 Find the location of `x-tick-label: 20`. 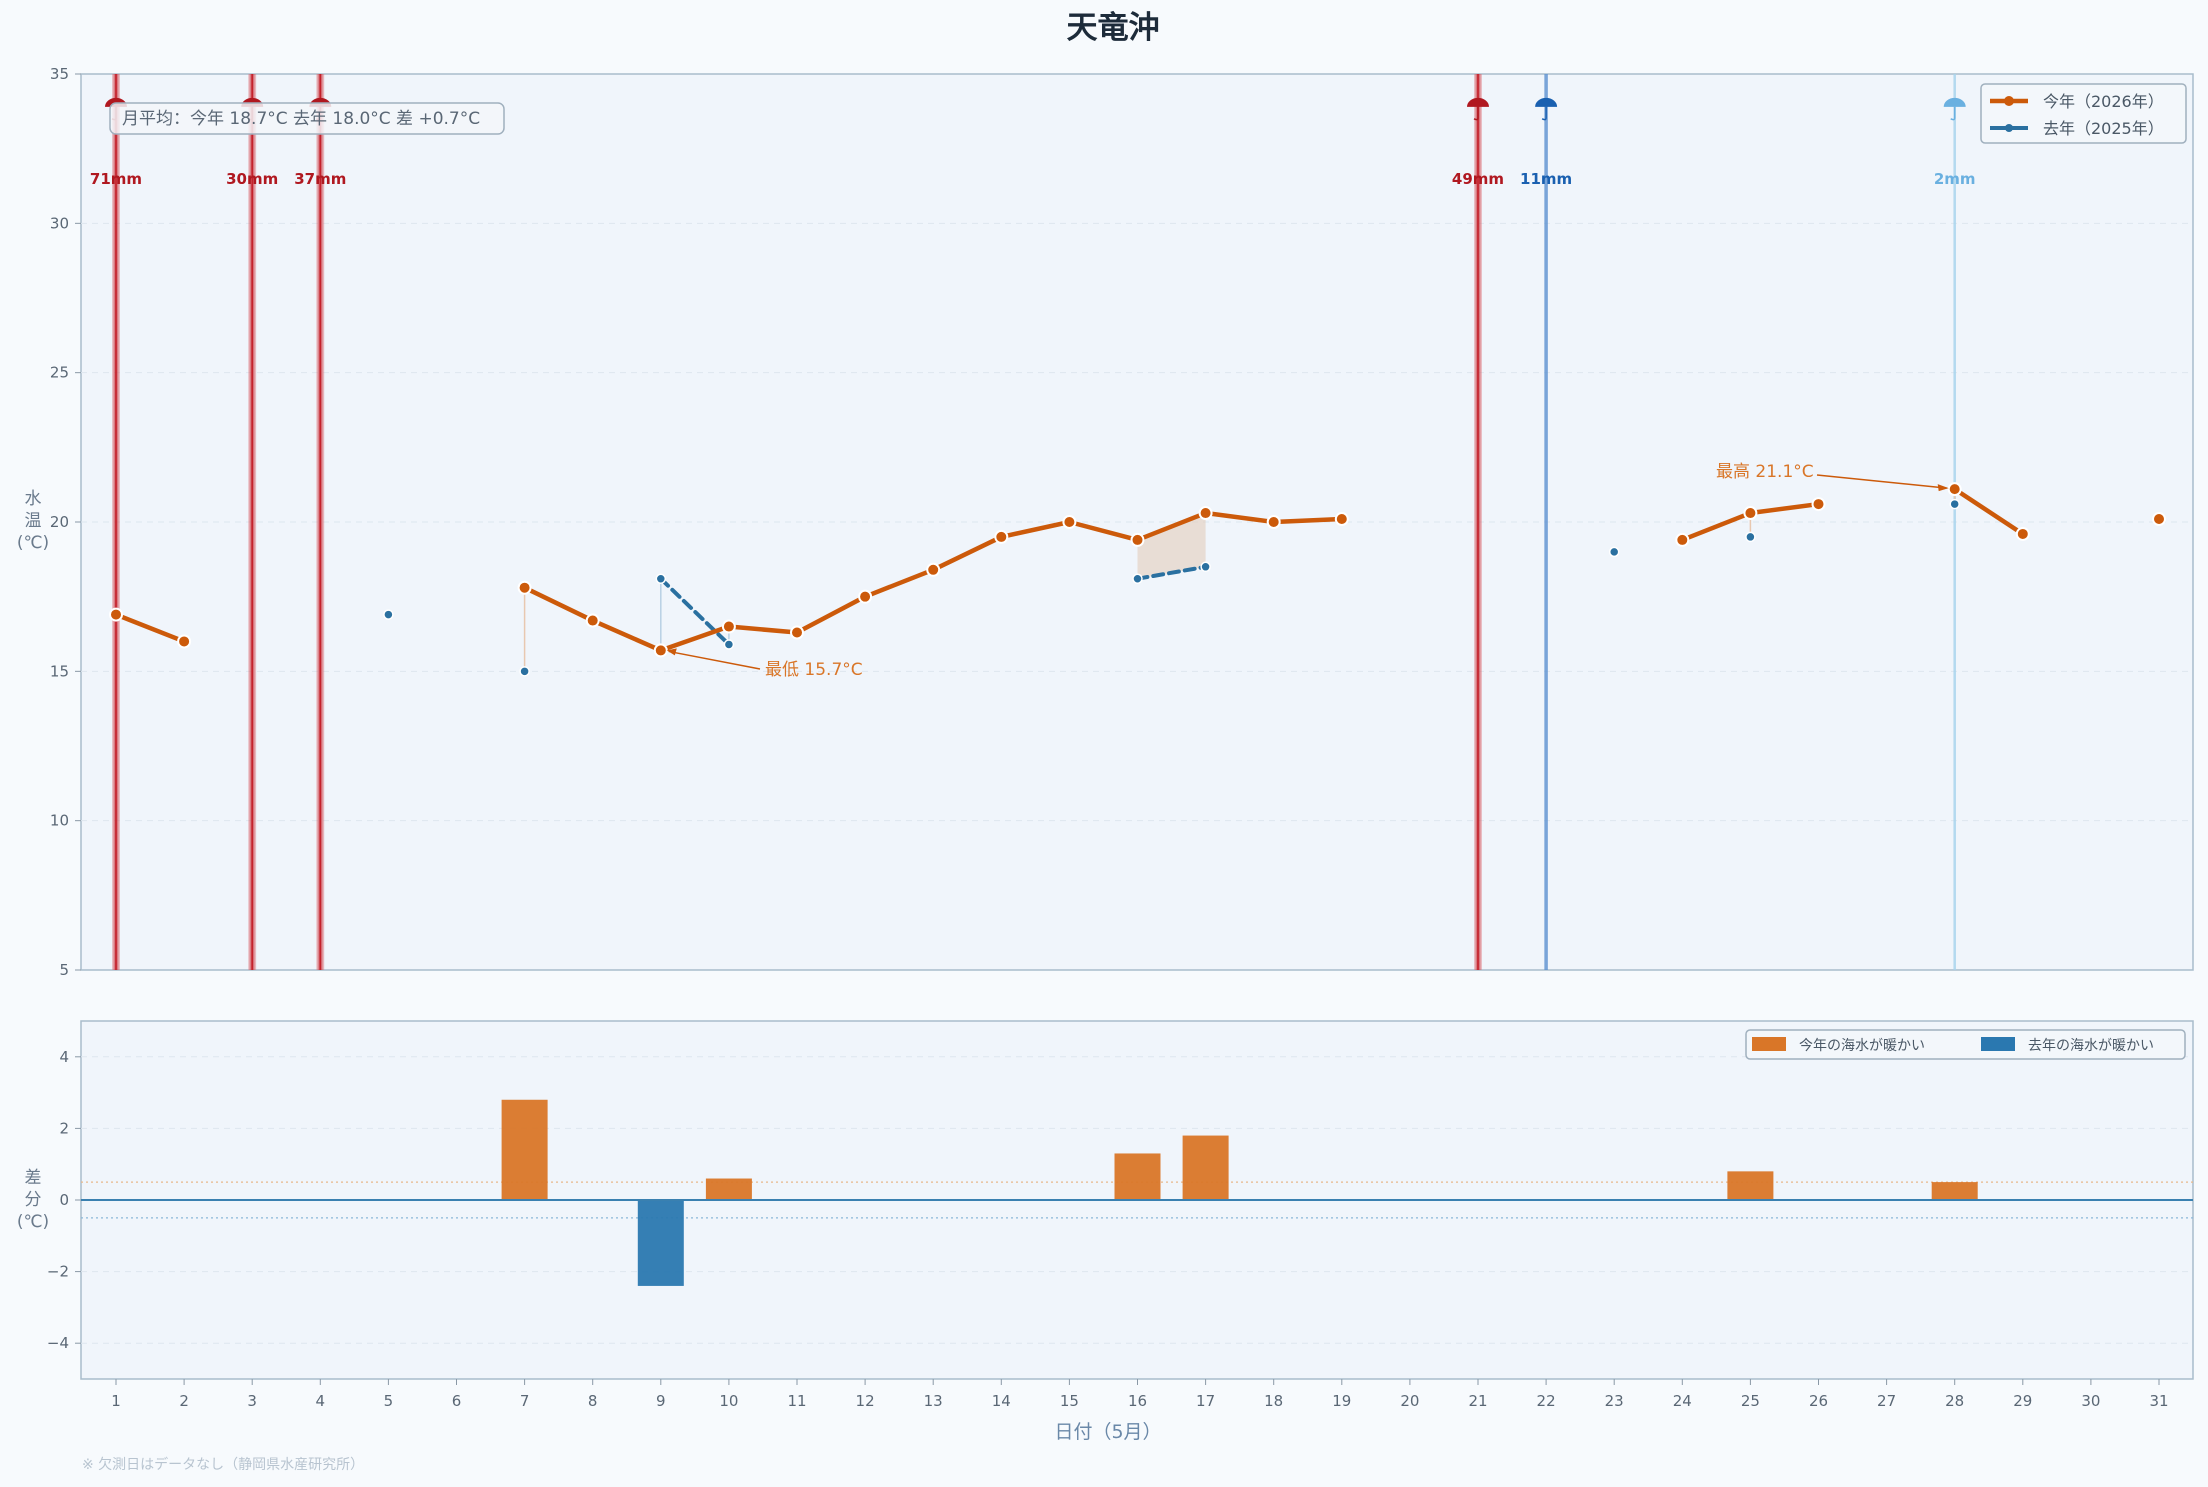

x-tick-label: 20 is located at coordinates (1409, 1401).